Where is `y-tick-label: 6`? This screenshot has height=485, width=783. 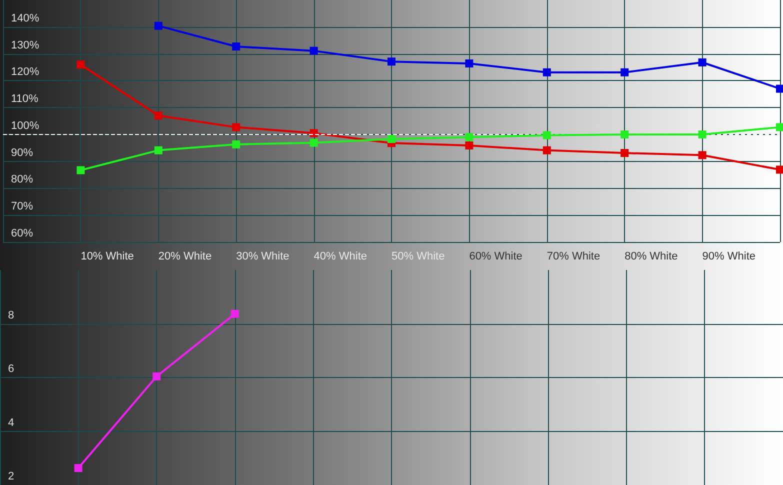 y-tick-label: 6 is located at coordinates (11, 369).